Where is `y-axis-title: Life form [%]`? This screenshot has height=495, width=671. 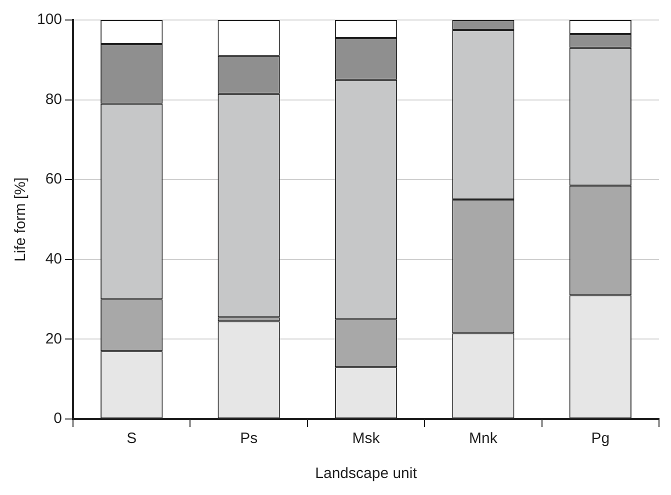 y-axis-title: Life form [%] is located at coordinates (21, 219).